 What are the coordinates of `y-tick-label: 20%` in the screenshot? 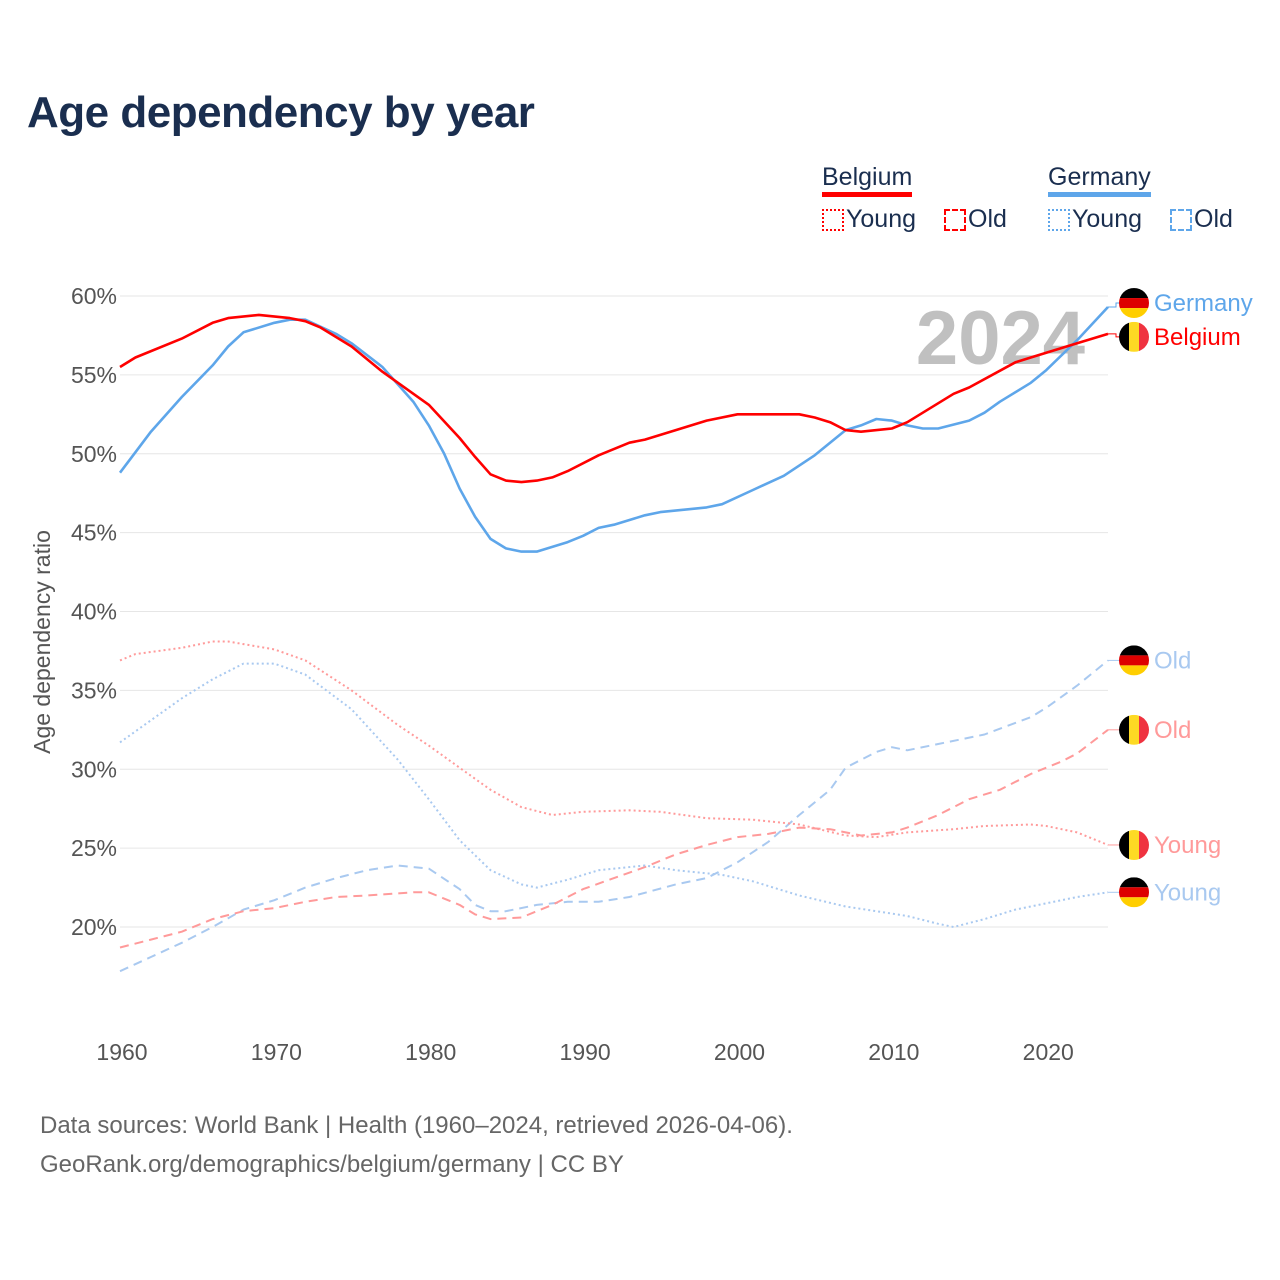 It's located at (94, 927).